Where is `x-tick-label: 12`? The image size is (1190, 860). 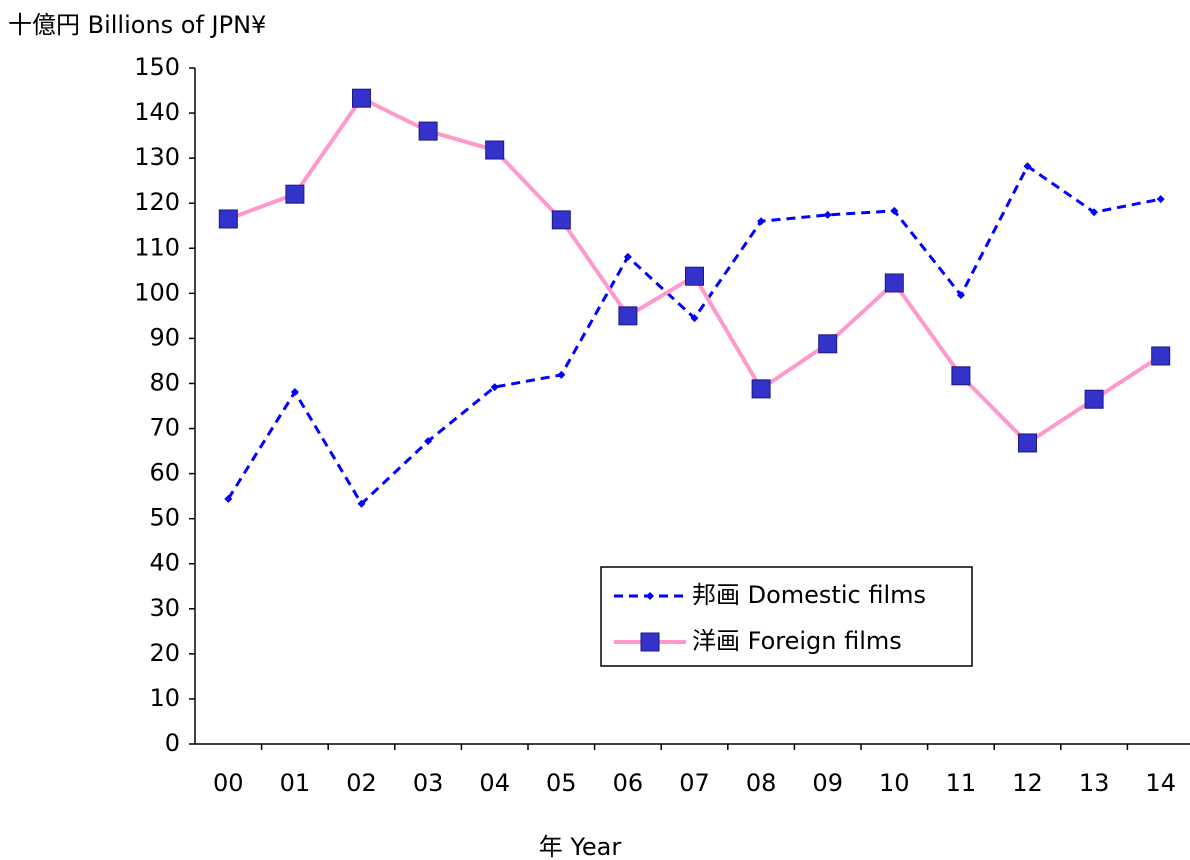 x-tick-label: 12 is located at coordinates (1027, 783).